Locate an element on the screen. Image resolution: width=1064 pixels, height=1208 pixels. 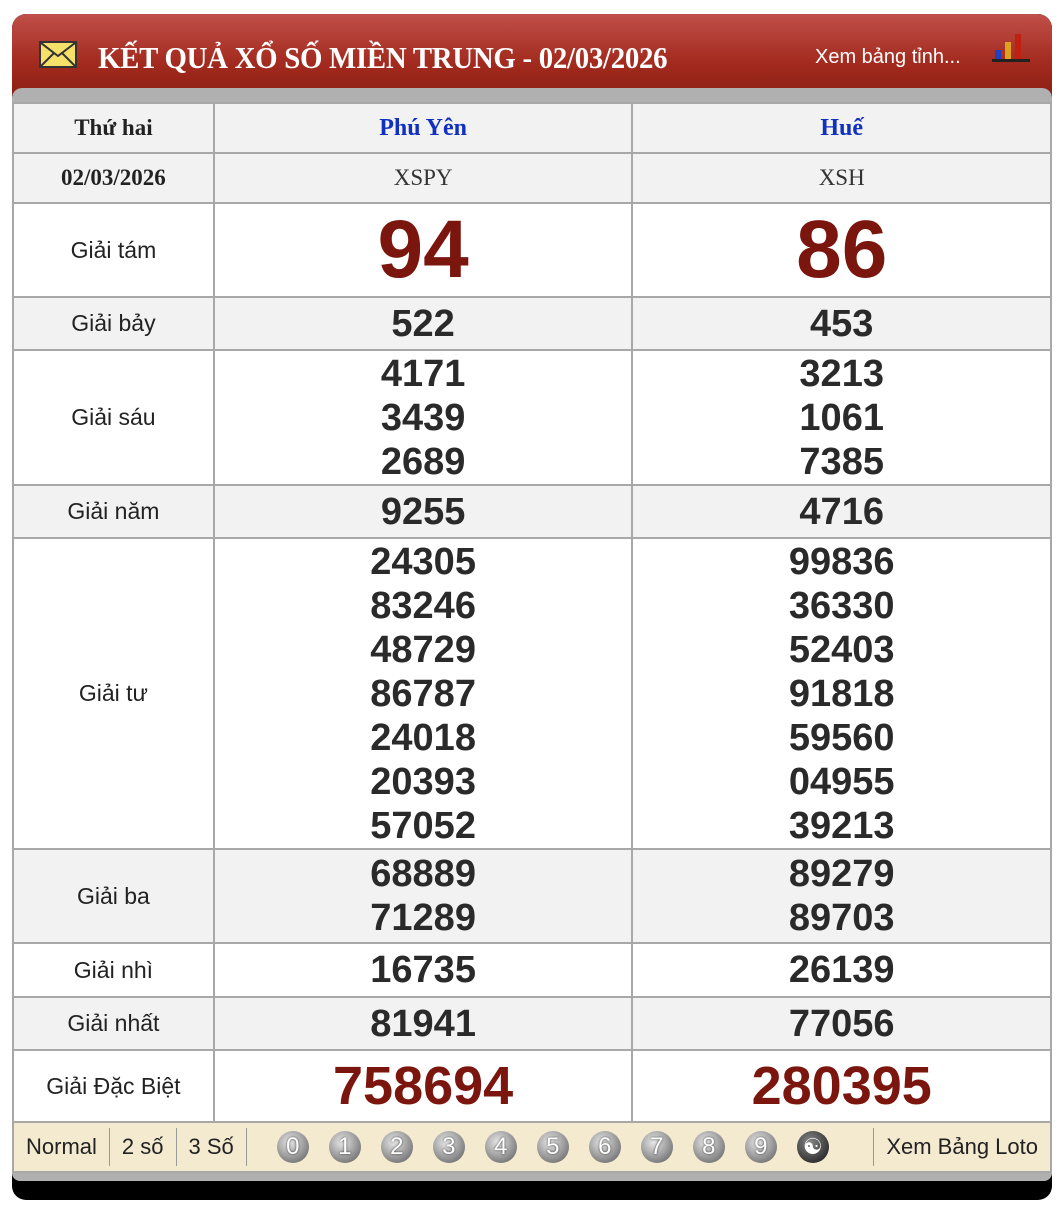
day-of-week: Thứ hai is located at coordinates (113, 128).